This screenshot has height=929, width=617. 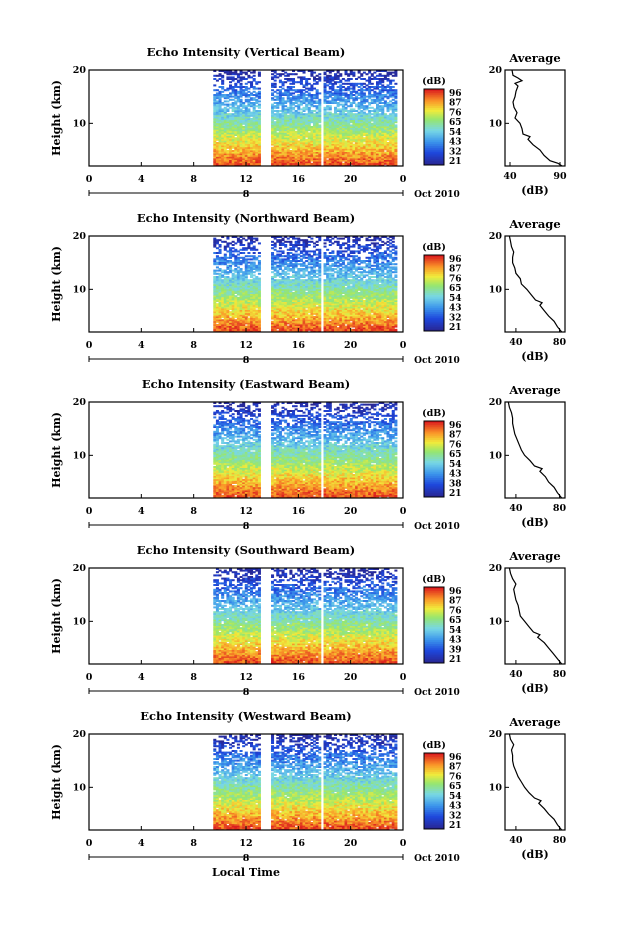 What do you see at coordinates (455, 133) in the screenshot?
I see `colorbar-tick-label: 54` at bounding box center [455, 133].